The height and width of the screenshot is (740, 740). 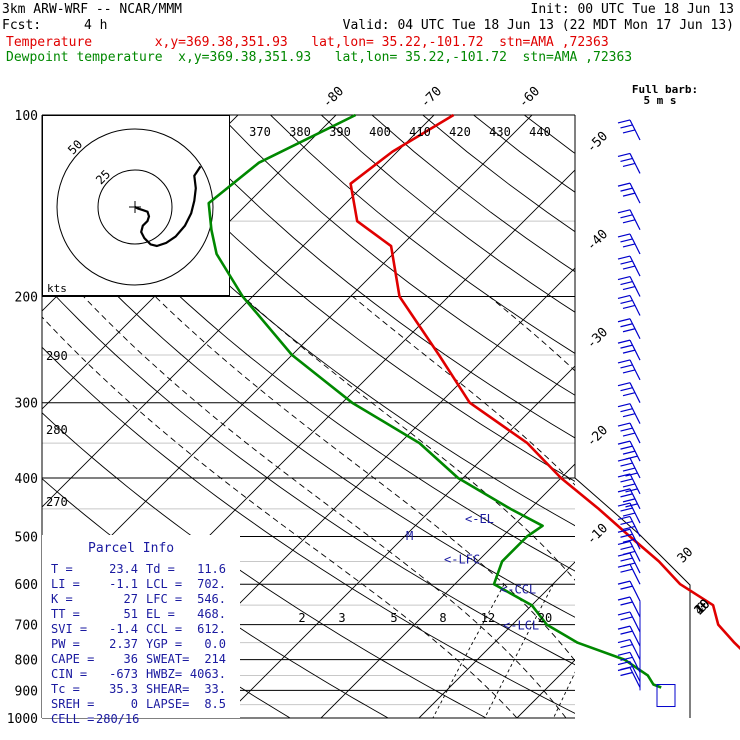 I want to click on parcel-info-background, so click(x=141, y=626).